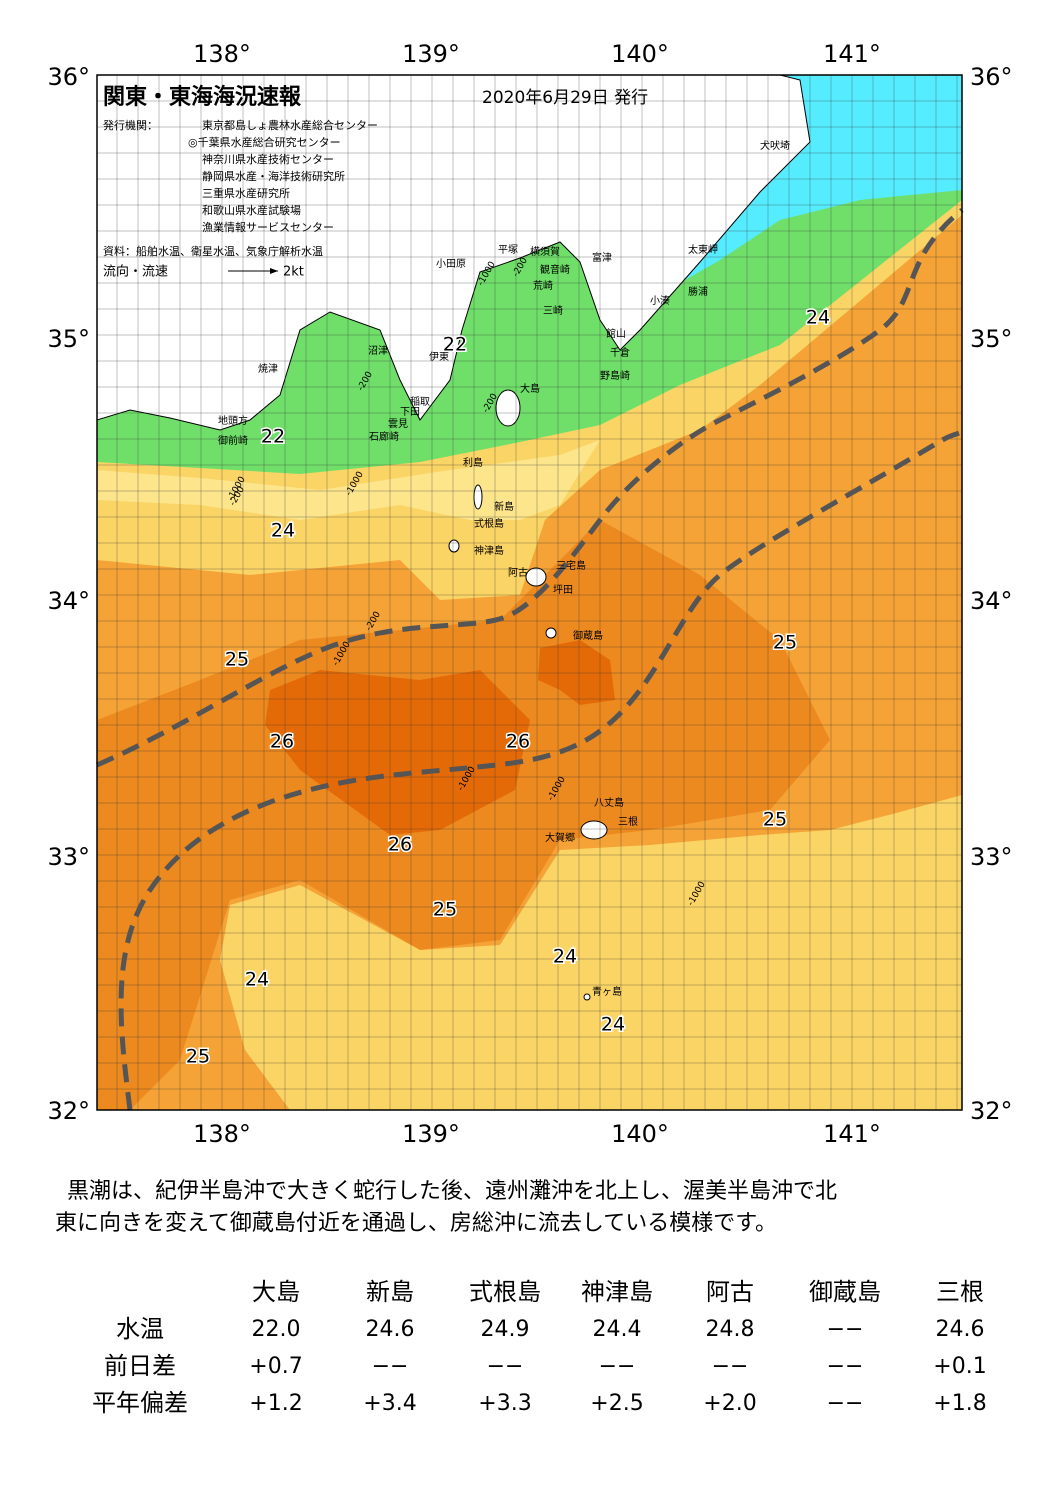  Describe the element at coordinates (452, 1191) in the screenshot. I see `description-line: 黒潮は、紀伊半島沖で大きく蛇行した後、遠州灘沖を北上し、渥美半島沖で北` at that location.